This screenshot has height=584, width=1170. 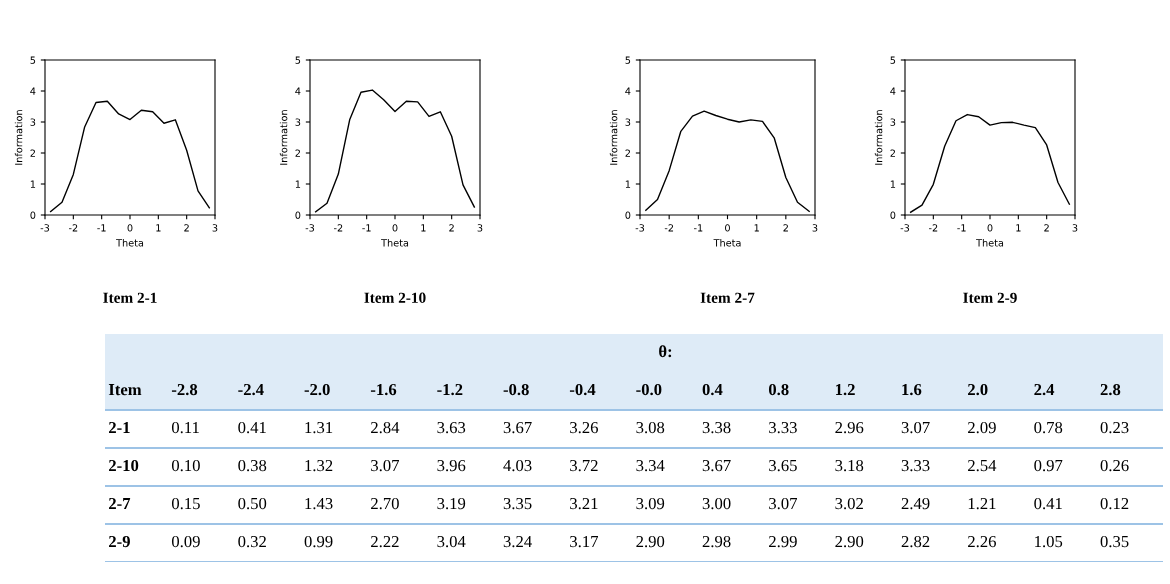 What do you see at coordinates (517, 503) in the screenshot?
I see `data-label: 3.35` at bounding box center [517, 503].